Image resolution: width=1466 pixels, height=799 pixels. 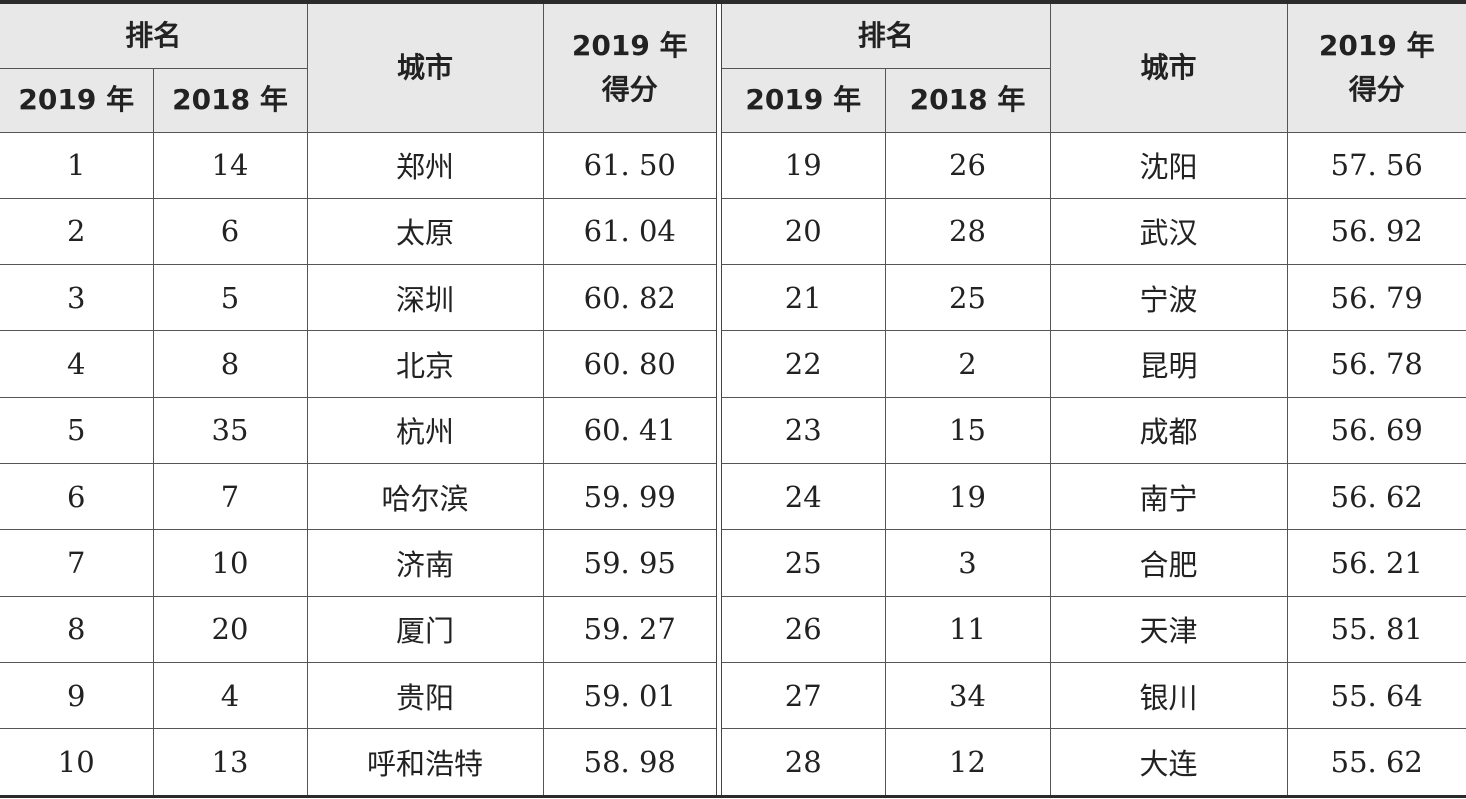 What do you see at coordinates (1168, 165) in the screenshot?
I see `city-cell: 沈阳` at bounding box center [1168, 165].